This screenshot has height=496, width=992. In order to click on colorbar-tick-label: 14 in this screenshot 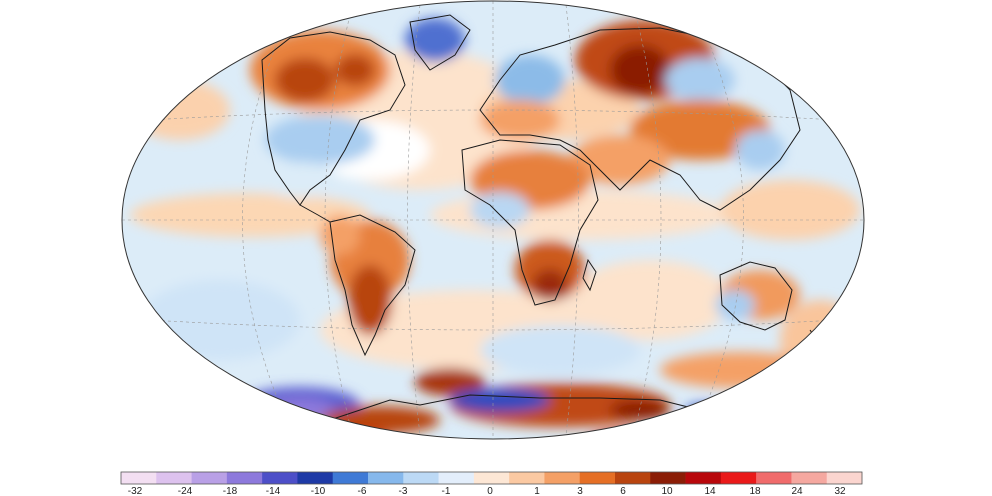, I will do `click(710, 491)`.